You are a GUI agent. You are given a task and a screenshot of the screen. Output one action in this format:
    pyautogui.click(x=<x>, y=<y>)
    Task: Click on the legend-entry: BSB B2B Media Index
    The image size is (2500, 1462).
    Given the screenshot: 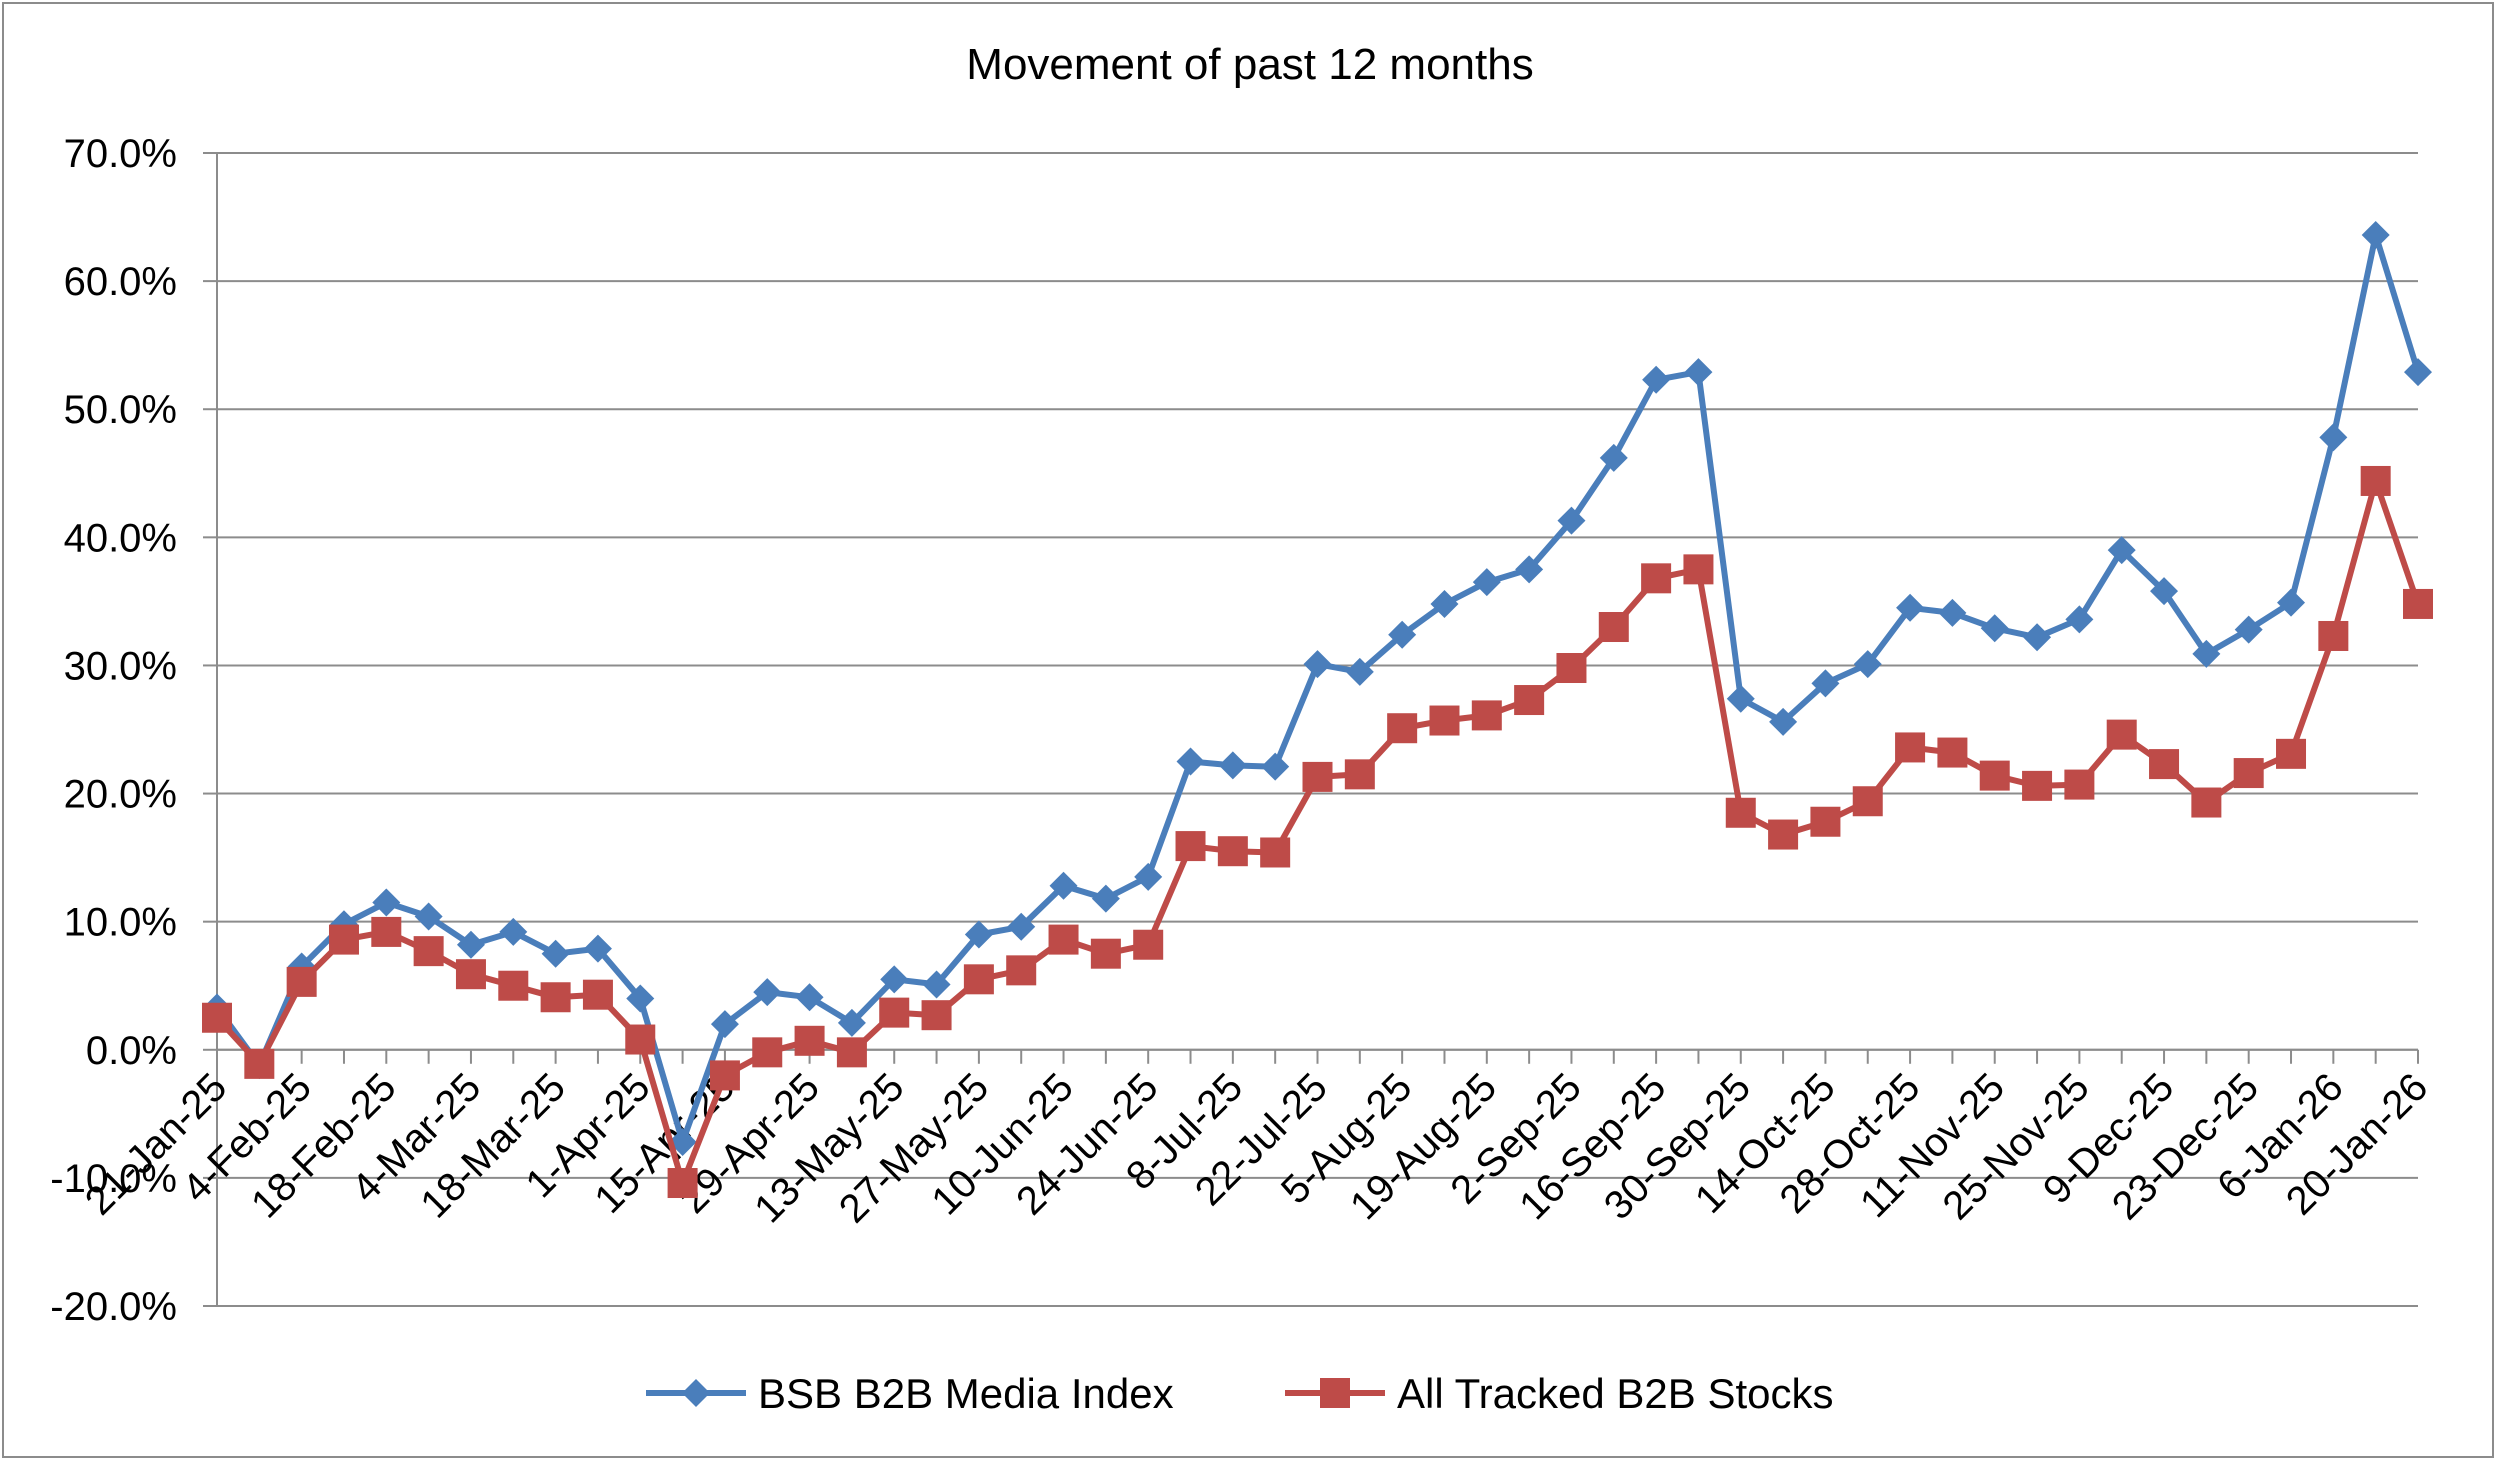 What is the action you would take?
    pyautogui.click(x=910, y=1393)
    